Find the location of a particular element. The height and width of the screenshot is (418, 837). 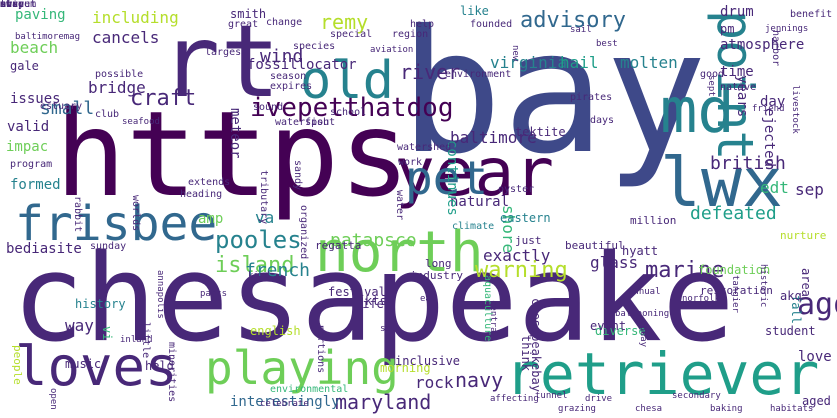

word-sail: sail is located at coordinates (581, 30).